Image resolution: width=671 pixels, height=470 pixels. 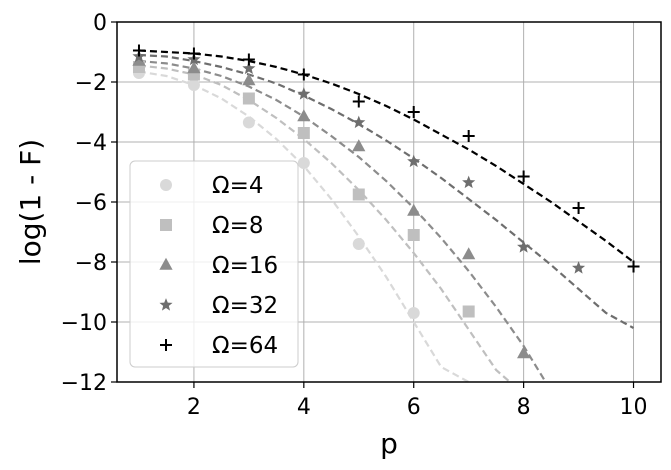 I want to click on y-ticks: 0 −2 −4 −6 −8 −10 −12, so click(x=89, y=203).